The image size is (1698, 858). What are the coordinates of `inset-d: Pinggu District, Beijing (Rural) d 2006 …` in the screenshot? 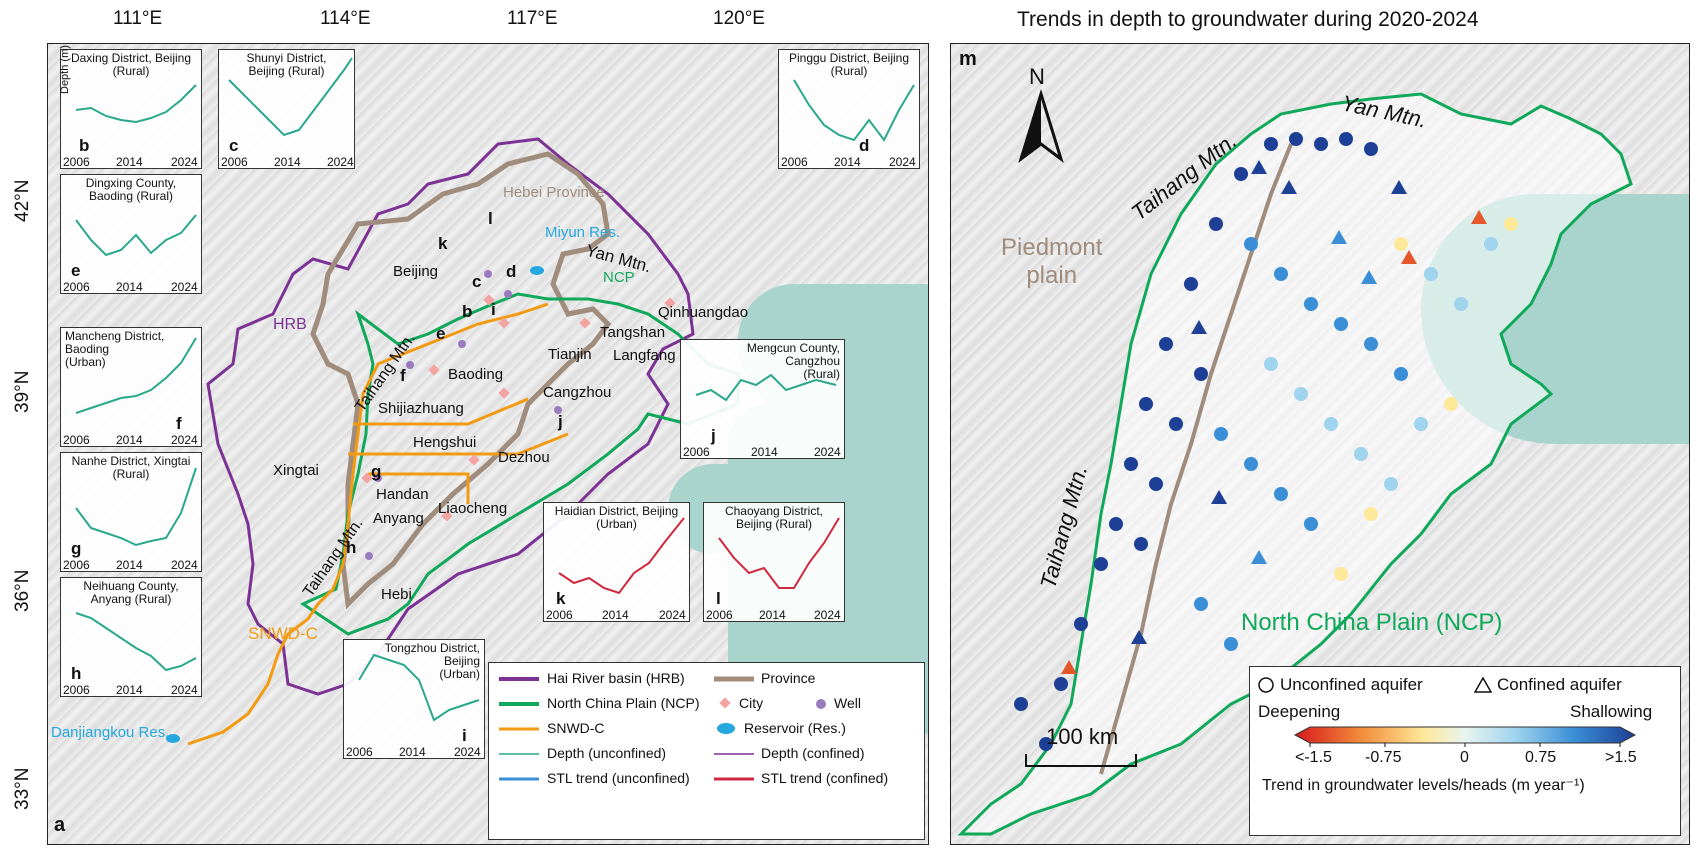 It's located at (849, 109).